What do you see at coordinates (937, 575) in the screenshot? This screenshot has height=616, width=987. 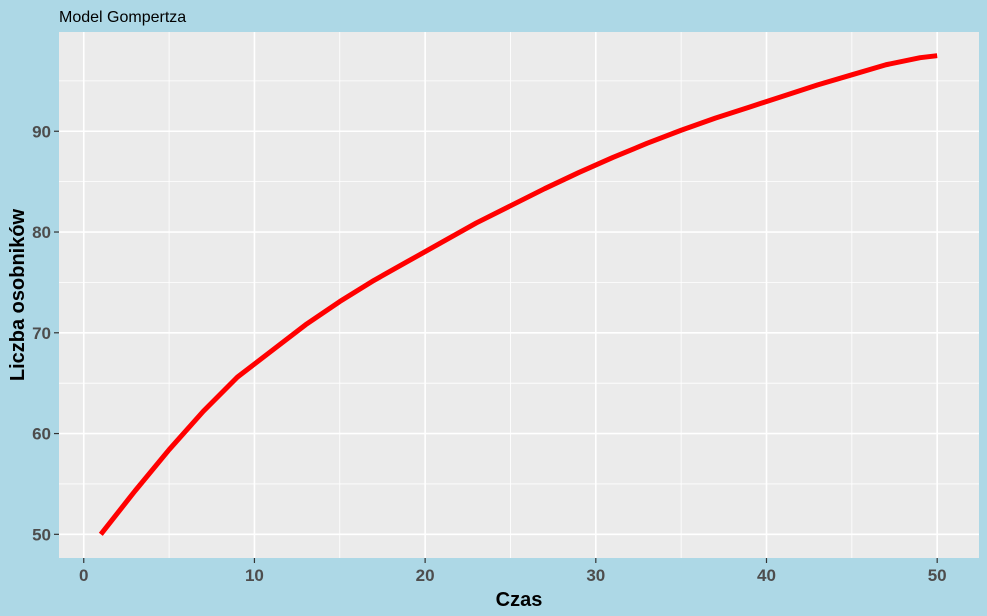 I see `x-tick-label: 50` at bounding box center [937, 575].